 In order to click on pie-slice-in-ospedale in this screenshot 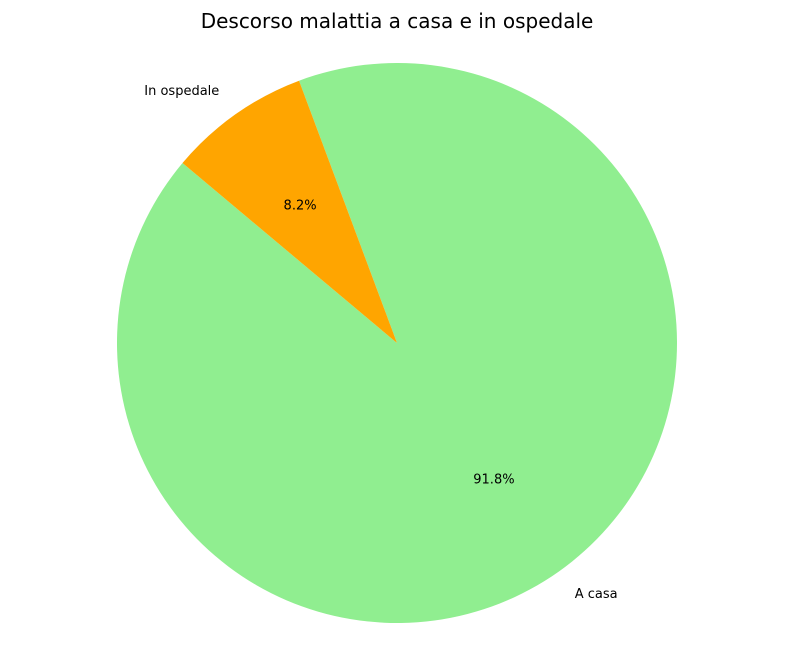, I will do `click(289, 211)`.